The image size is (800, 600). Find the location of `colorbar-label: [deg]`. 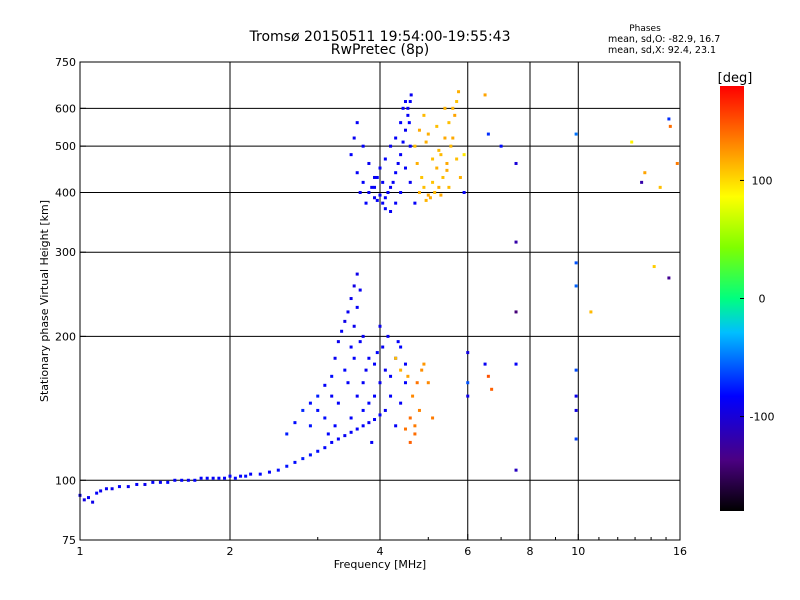

colorbar-label: [deg] is located at coordinates (735, 78).